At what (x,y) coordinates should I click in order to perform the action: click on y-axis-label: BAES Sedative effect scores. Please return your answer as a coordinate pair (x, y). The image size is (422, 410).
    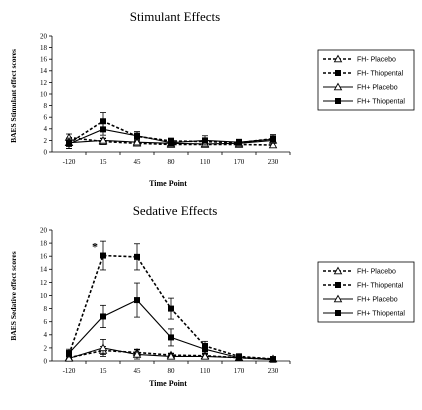
    Looking at the image, I should click on (13, 295).